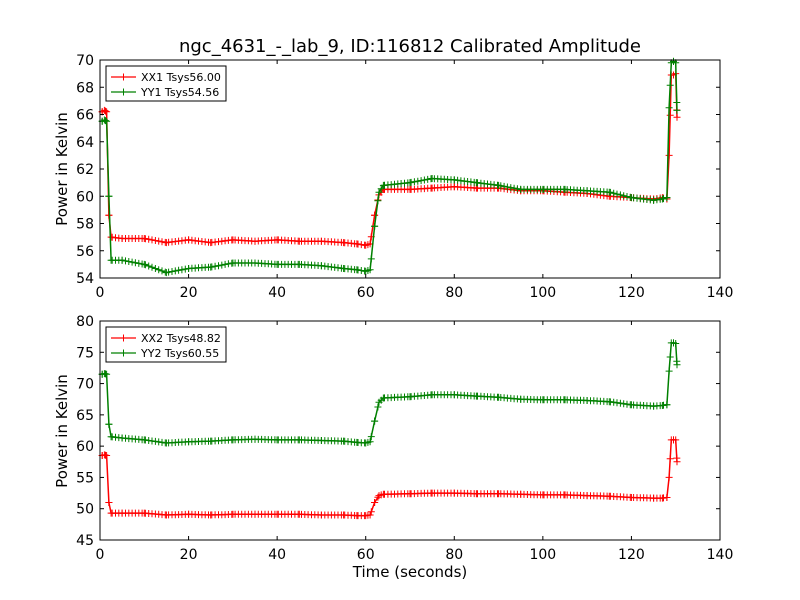 The image size is (800, 600). What do you see at coordinates (62, 431) in the screenshot?
I see `y-axis-label: Power in Kelvin` at bounding box center [62, 431].